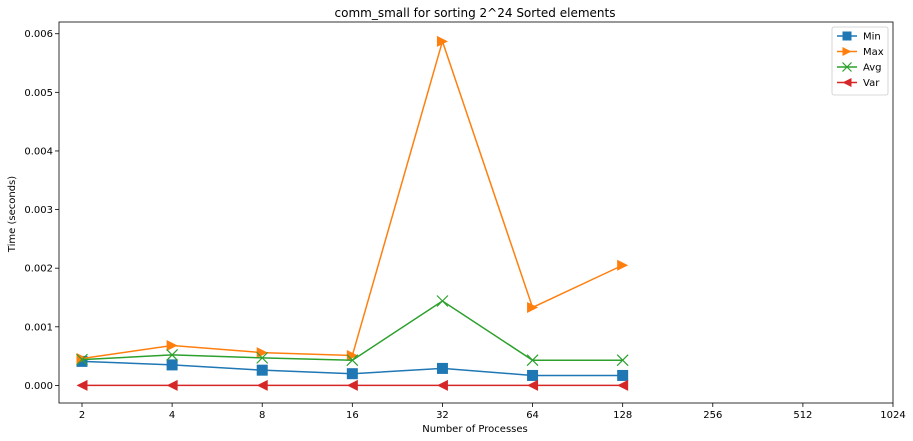 The width and height of the screenshot is (913, 441). What do you see at coordinates (847, 82) in the screenshot?
I see `legend-marker-var` at bounding box center [847, 82].